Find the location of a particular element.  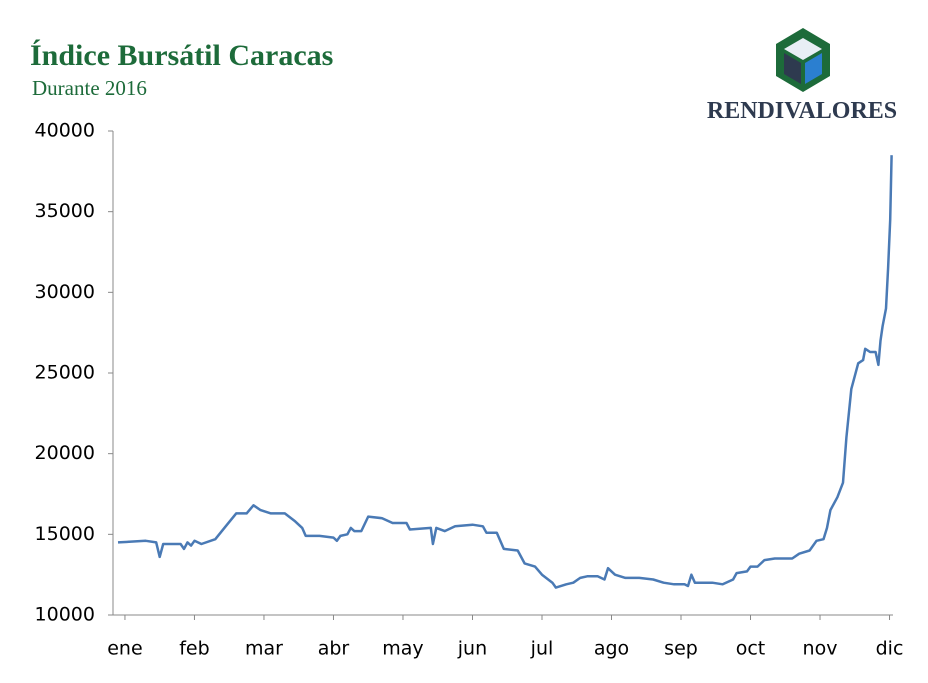

x-tick-label: abr is located at coordinates (334, 649).